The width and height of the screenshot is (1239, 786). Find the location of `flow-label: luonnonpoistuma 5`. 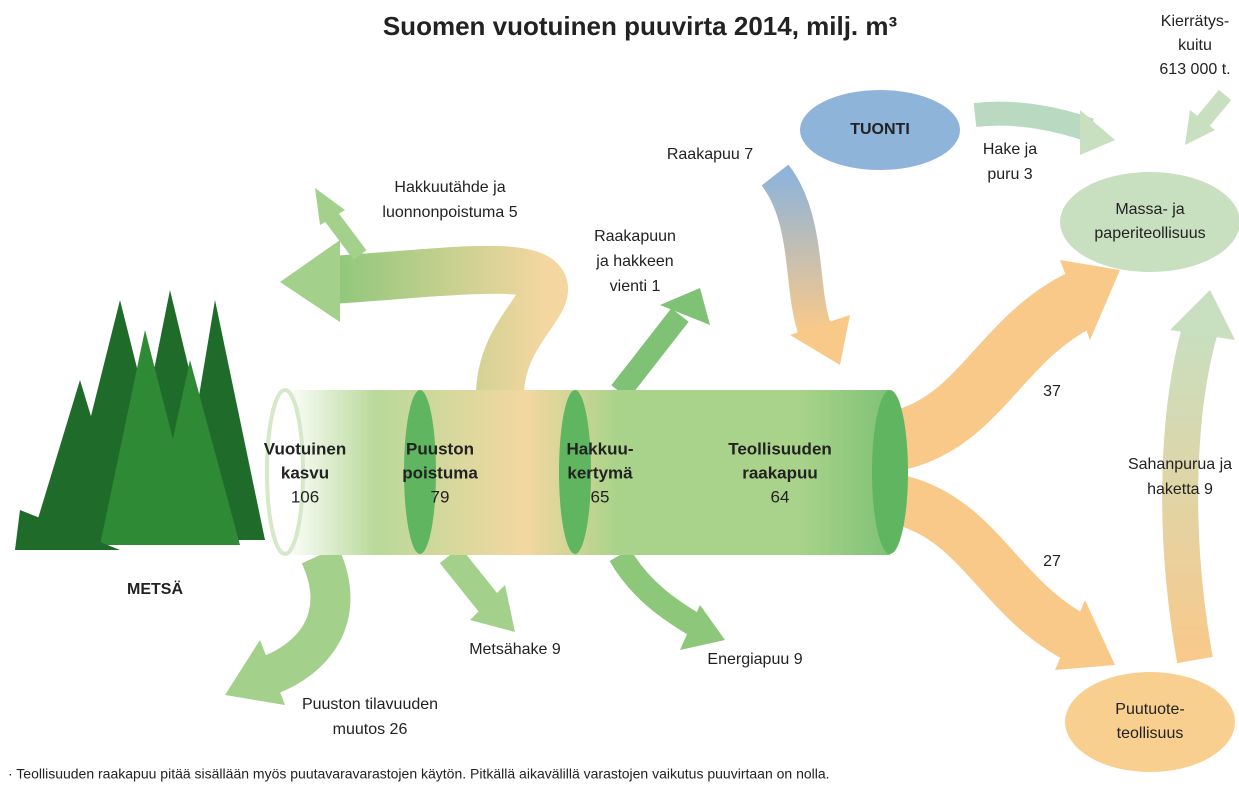

flow-label: luonnonpoistuma 5 is located at coordinates (449, 212).